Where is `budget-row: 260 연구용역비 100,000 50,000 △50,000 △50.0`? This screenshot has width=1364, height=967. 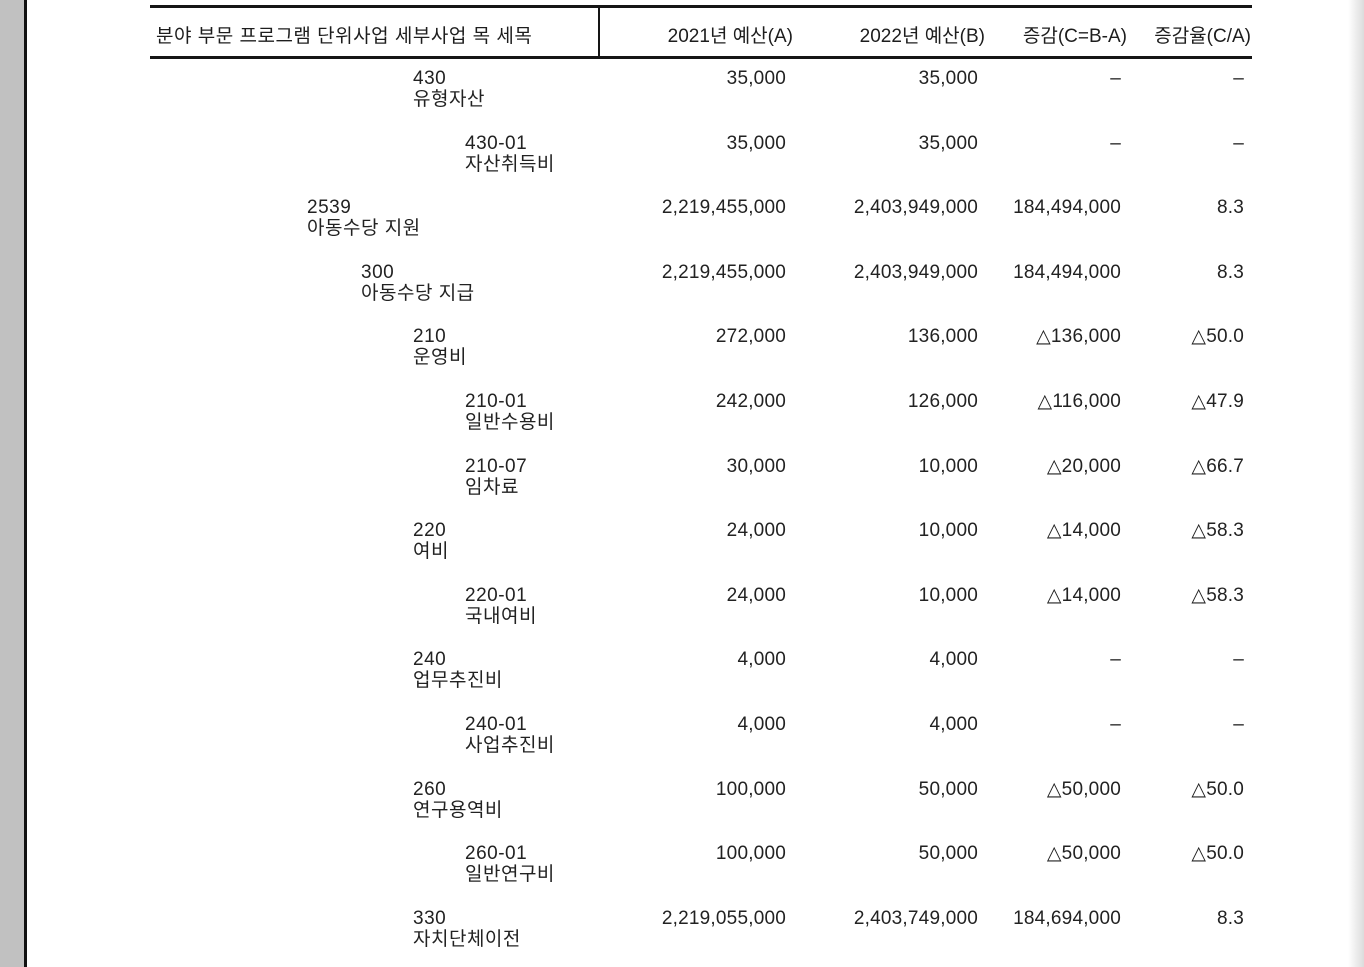
budget-row: 260 연구용역비 100,000 50,000 △50,000 △50.0 is located at coordinates (682, 801).